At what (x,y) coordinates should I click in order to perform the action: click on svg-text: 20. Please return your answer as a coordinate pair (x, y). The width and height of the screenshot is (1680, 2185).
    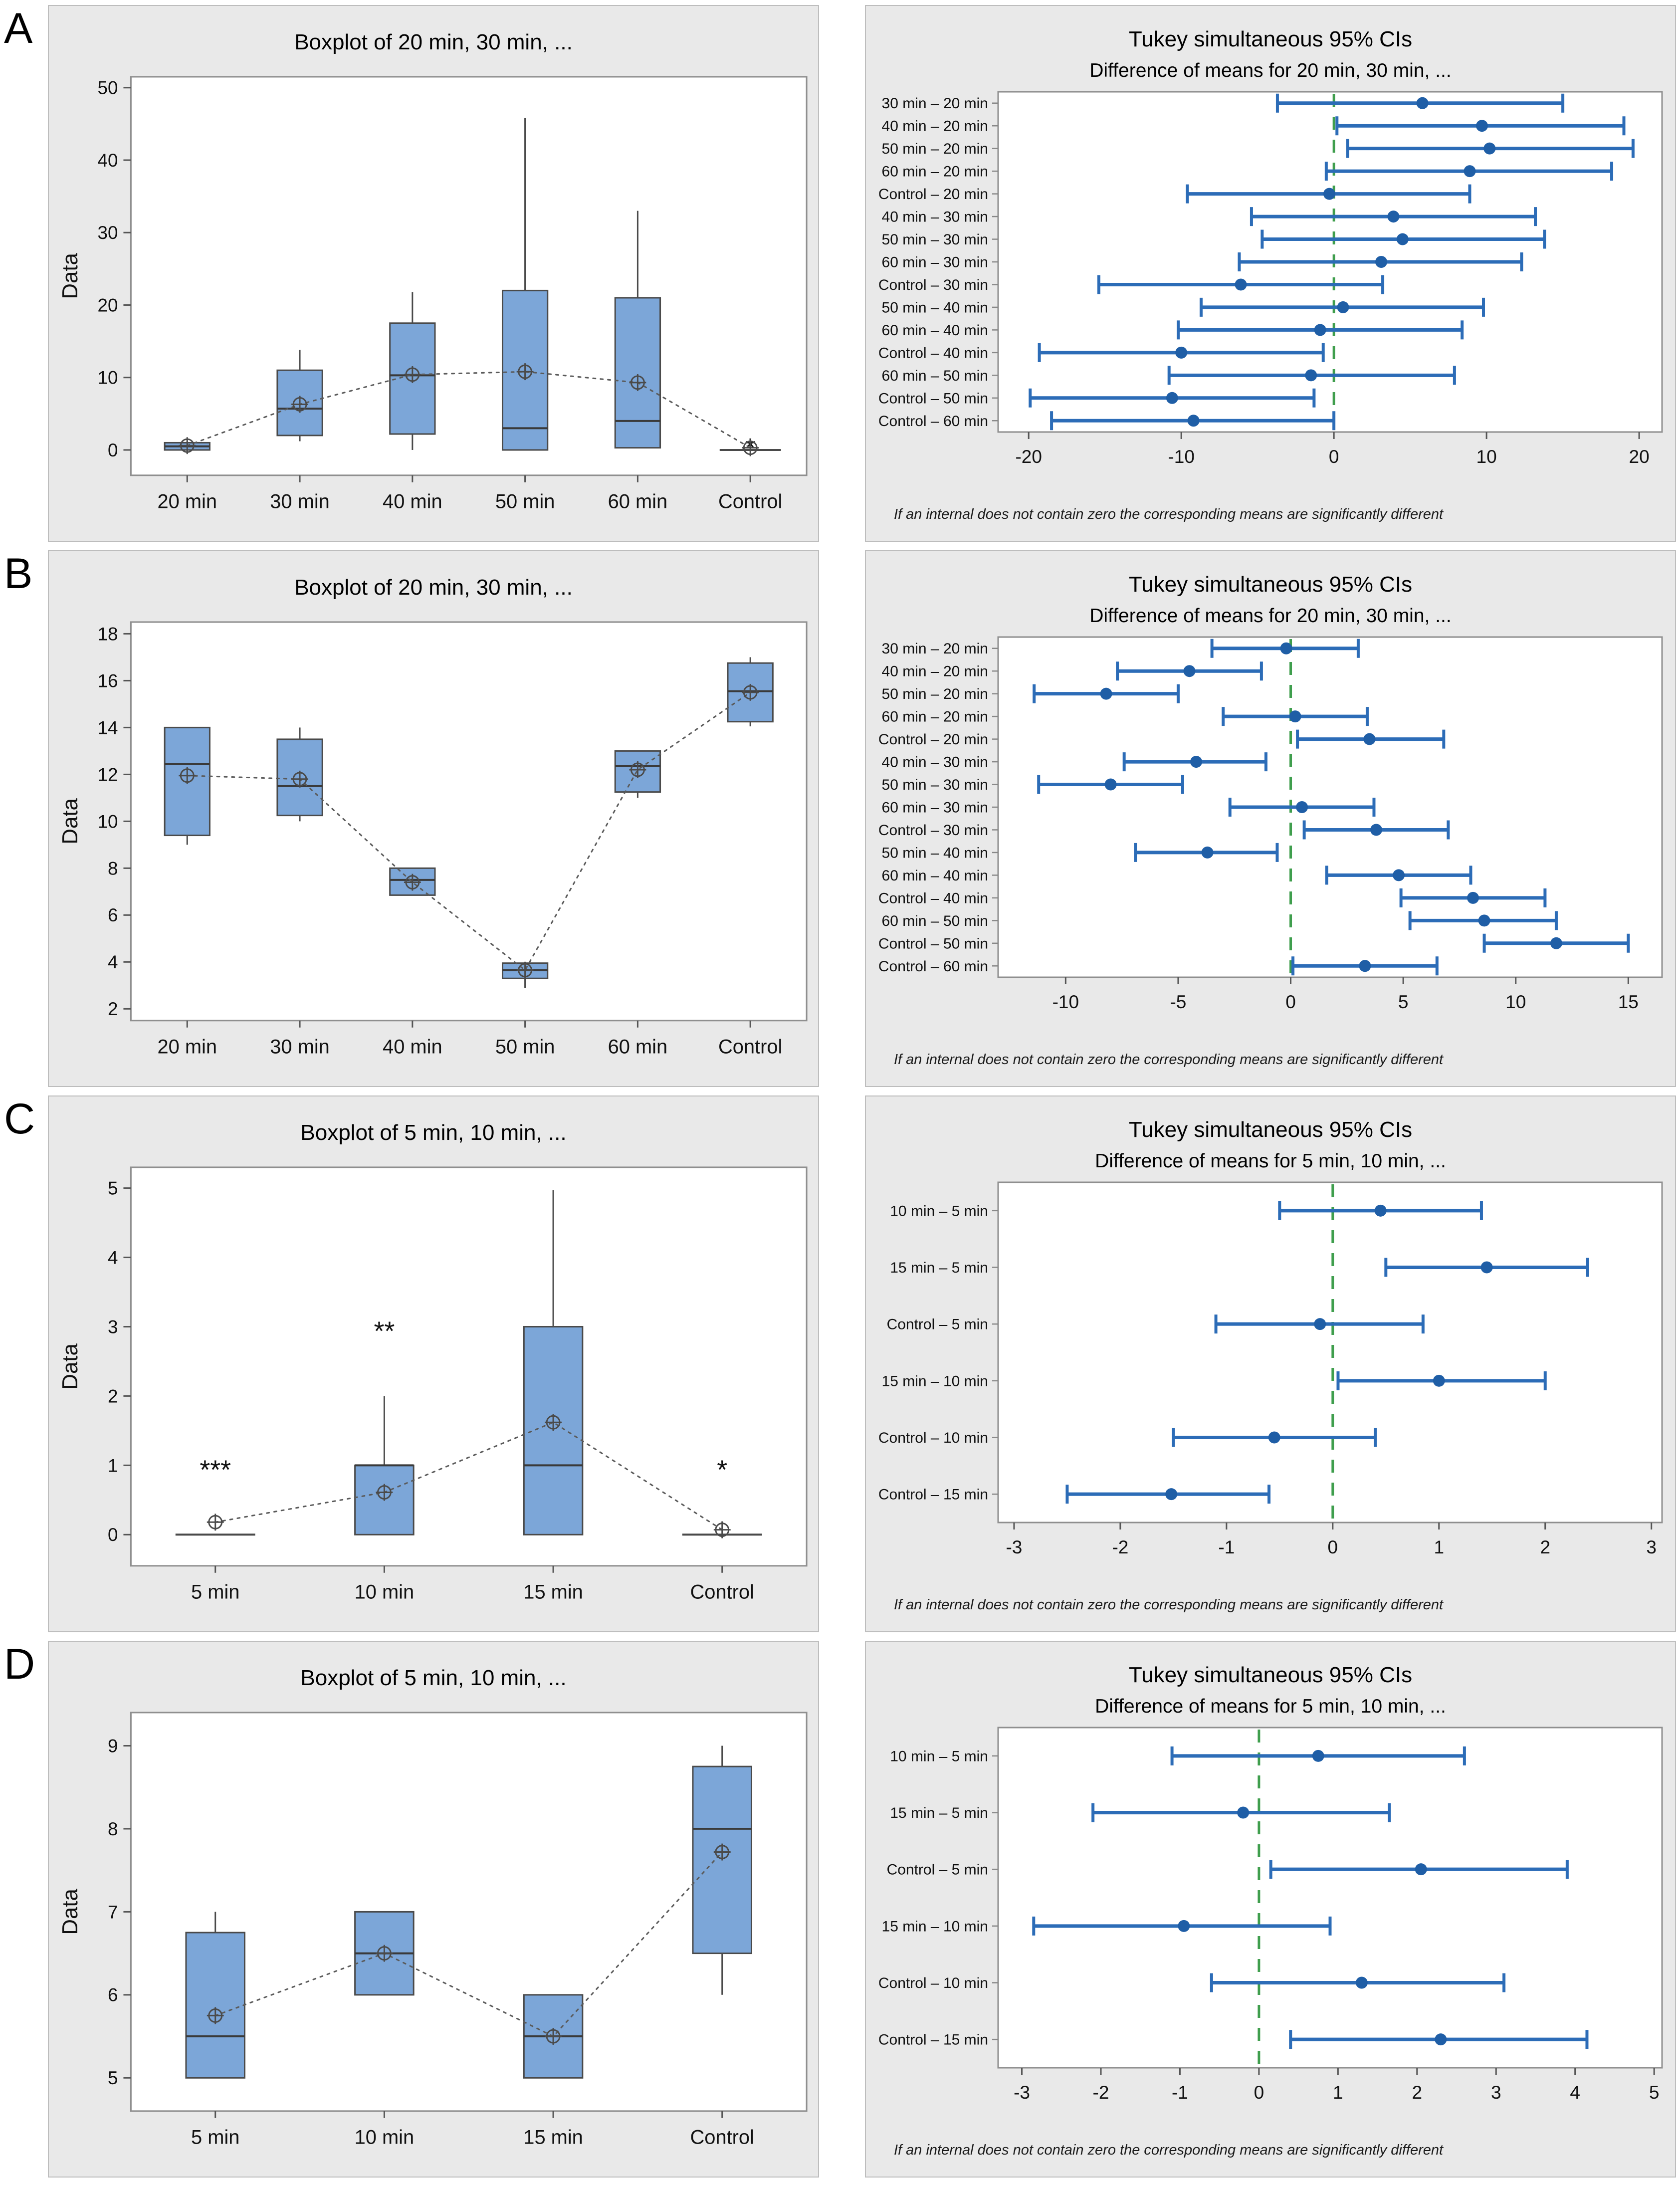
    Looking at the image, I should click on (107, 305).